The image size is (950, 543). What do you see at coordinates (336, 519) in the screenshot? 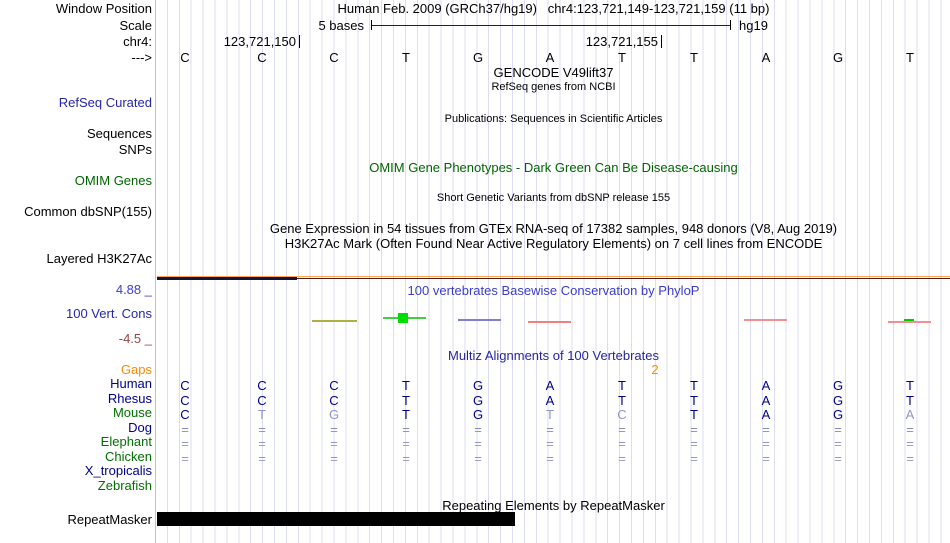
I see `repeatmasker-feature-bar` at bounding box center [336, 519].